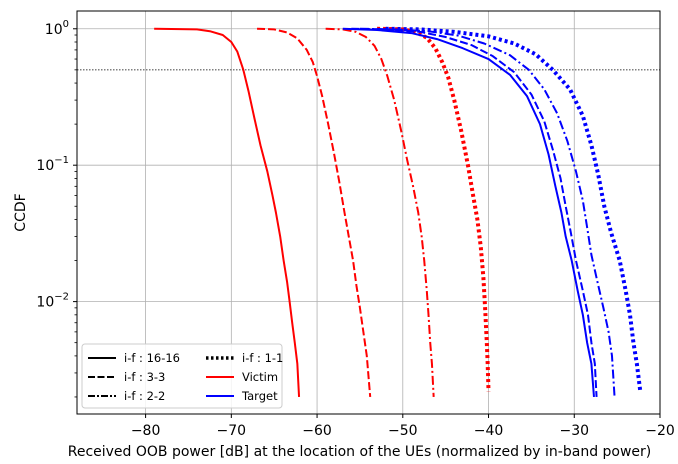 This screenshot has height=464, width=678. I want to click on legend-label-0: i-f : 16-16, so click(152, 358).